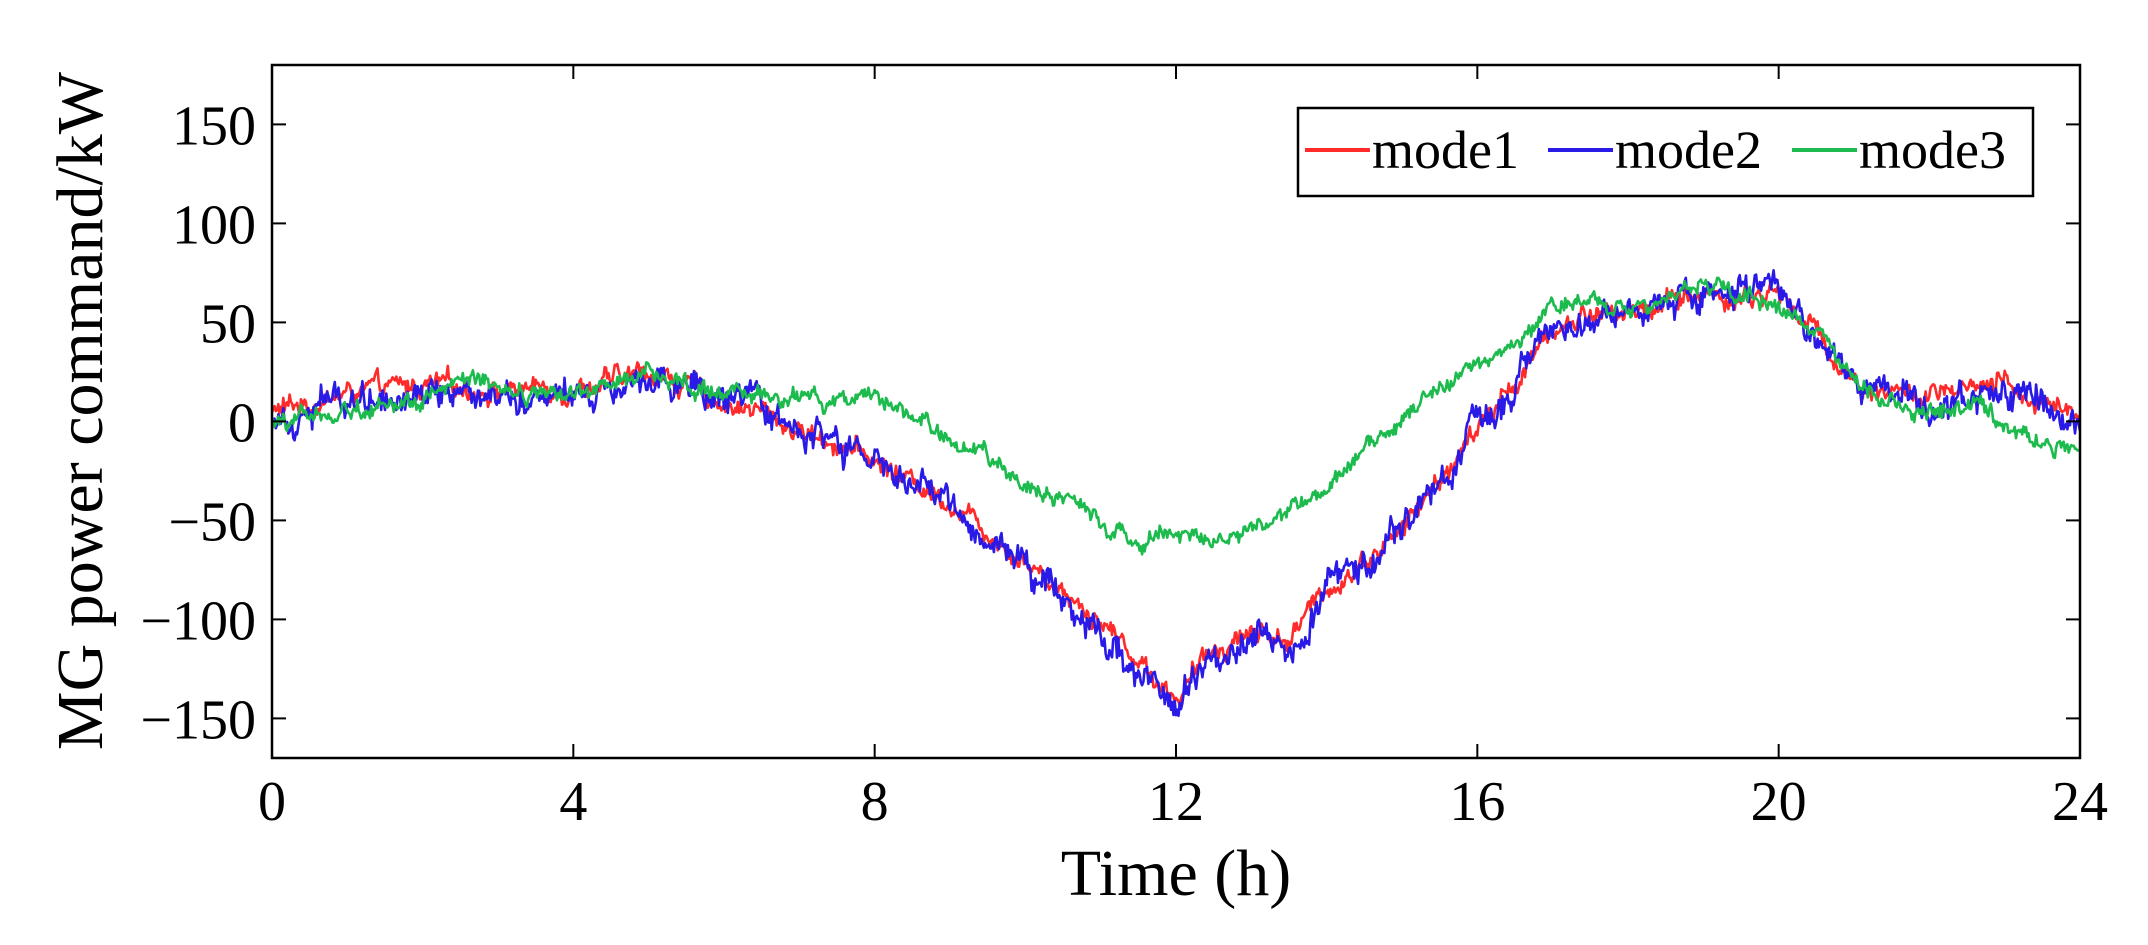  What do you see at coordinates (2080, 802) in the screenshot?
I see `x-tick-label: 24` at bounding box center [2080, 802].